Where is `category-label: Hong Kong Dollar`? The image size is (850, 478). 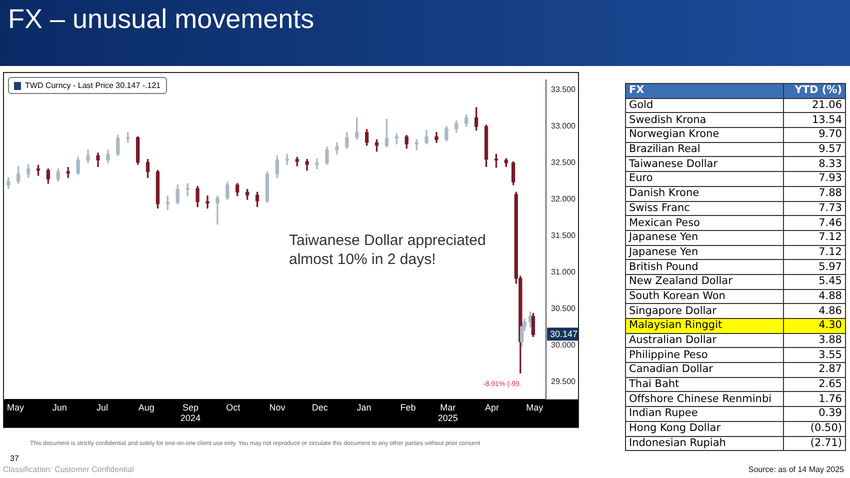
category-label: Hong Kong Dollar is located at coordinates (705, 428).